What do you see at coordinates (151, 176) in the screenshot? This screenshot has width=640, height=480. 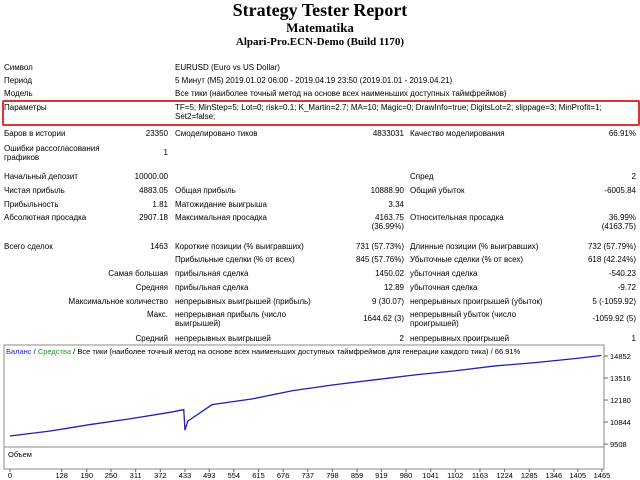 I see `cell-text: 10000.00` at bounding box center [151, 176].